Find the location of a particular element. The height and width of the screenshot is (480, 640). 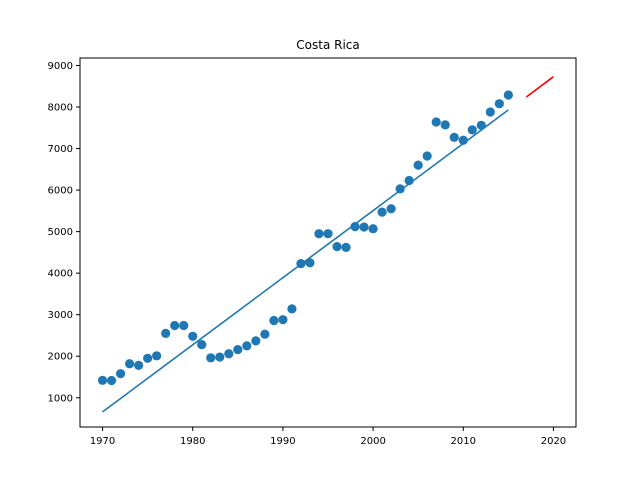

chart-title: Costa Rica is located at coordinates (327, 45).